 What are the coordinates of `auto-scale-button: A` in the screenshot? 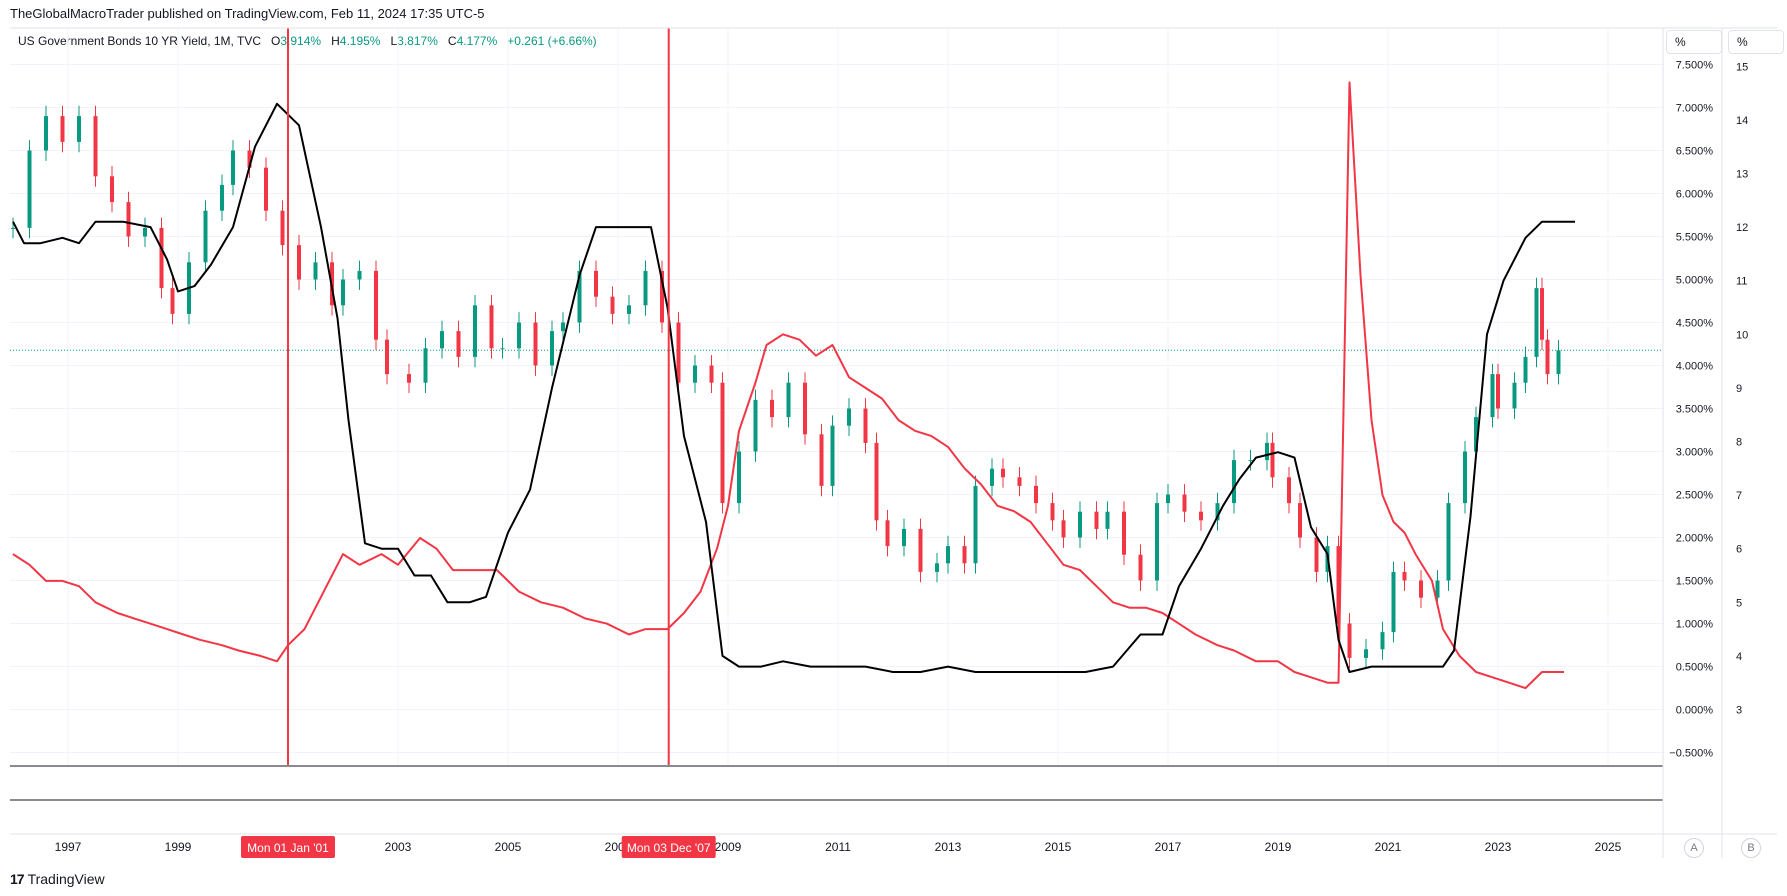 It's located at (1694, 848).